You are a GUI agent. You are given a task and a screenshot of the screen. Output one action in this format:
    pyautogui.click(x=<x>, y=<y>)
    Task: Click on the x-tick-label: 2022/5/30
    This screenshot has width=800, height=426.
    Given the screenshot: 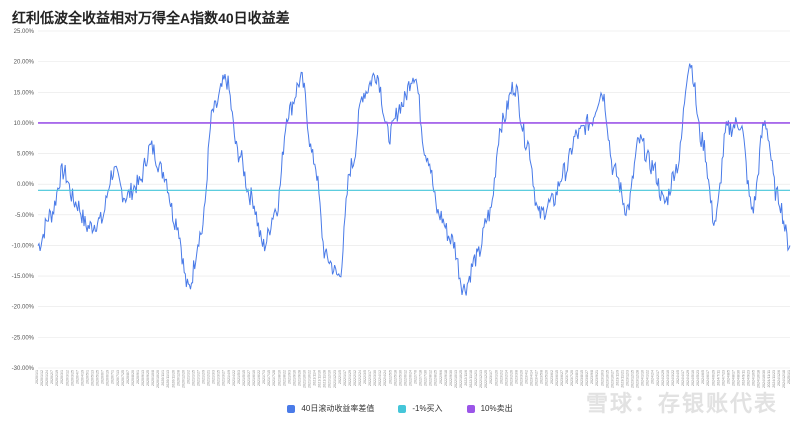 What is the action you would take?
    pyautogui.click(x=400, y=378)
    